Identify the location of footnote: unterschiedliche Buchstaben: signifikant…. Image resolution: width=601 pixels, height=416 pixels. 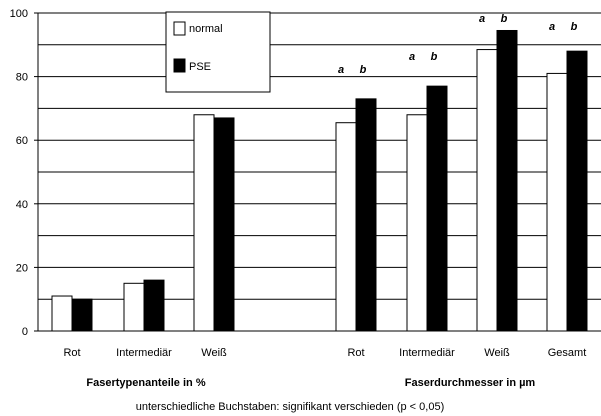
(290, 407).